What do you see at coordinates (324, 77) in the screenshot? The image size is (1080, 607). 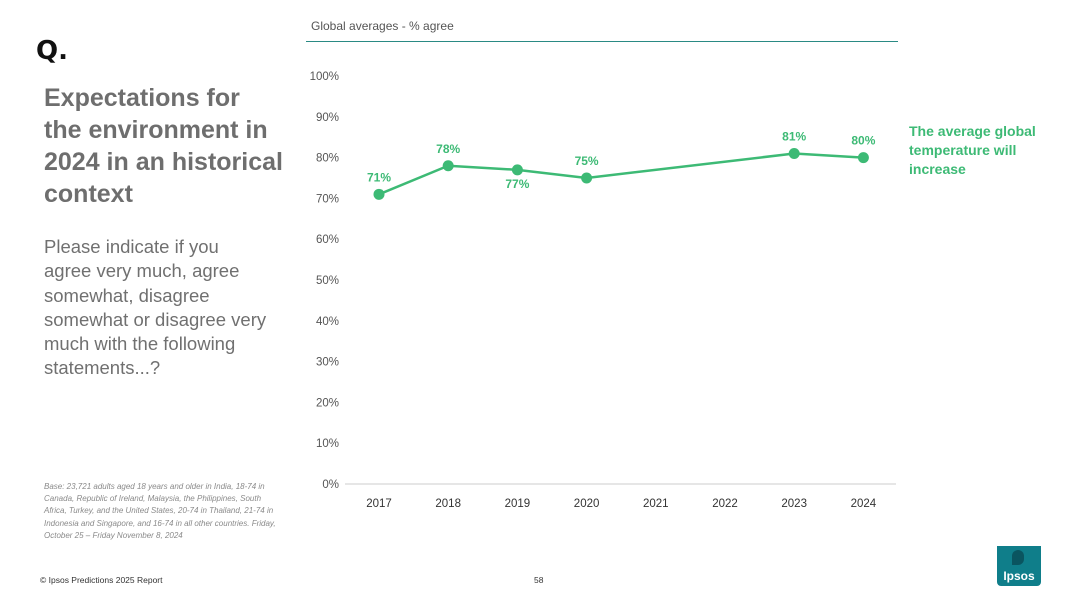 I see `y-tick-label: 100%` at bounding box center [324, 77].